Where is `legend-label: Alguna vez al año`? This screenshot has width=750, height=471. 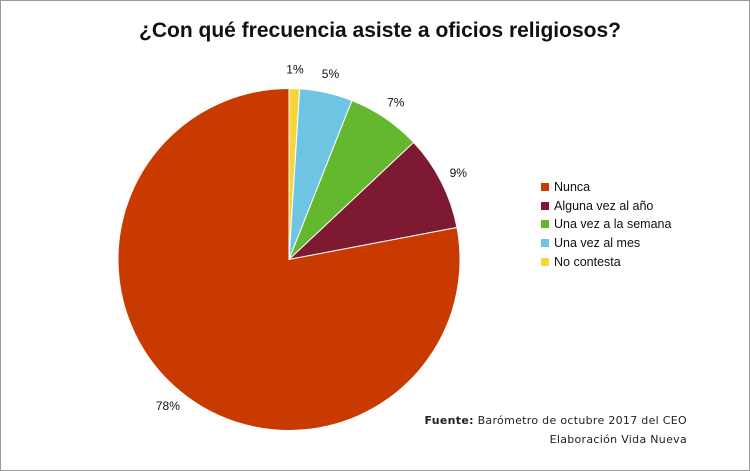
legend-label: Alguna vez al año is located at coordinates (604, 205).